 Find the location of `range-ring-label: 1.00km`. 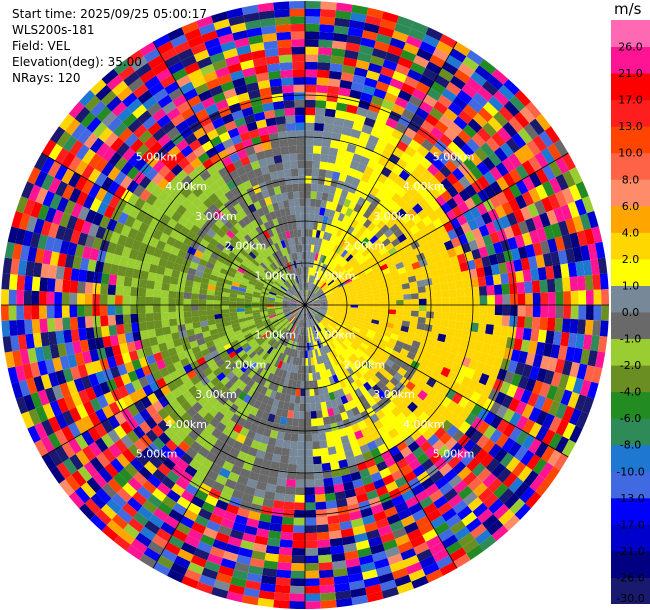

range-ring-label: 1.00km is located at coordinates (335, 335).